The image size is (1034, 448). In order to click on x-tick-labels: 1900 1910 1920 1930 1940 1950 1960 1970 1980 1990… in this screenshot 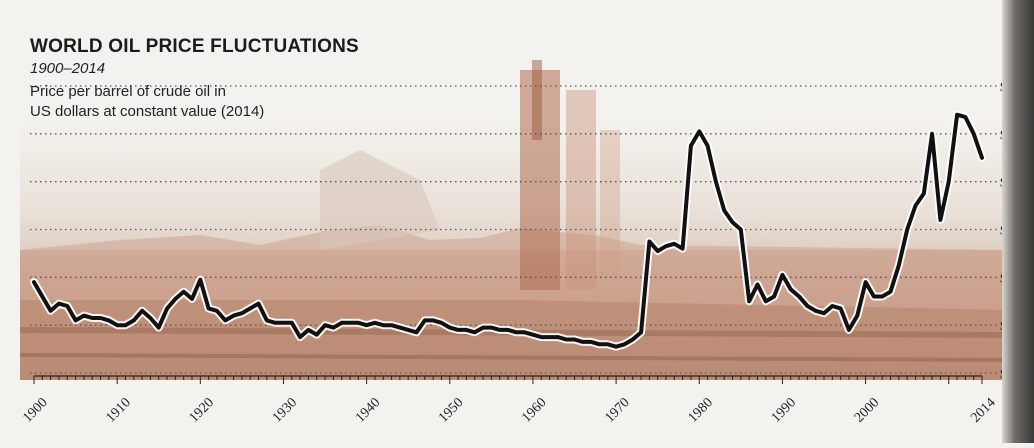, I will do `click(509, 410)`.